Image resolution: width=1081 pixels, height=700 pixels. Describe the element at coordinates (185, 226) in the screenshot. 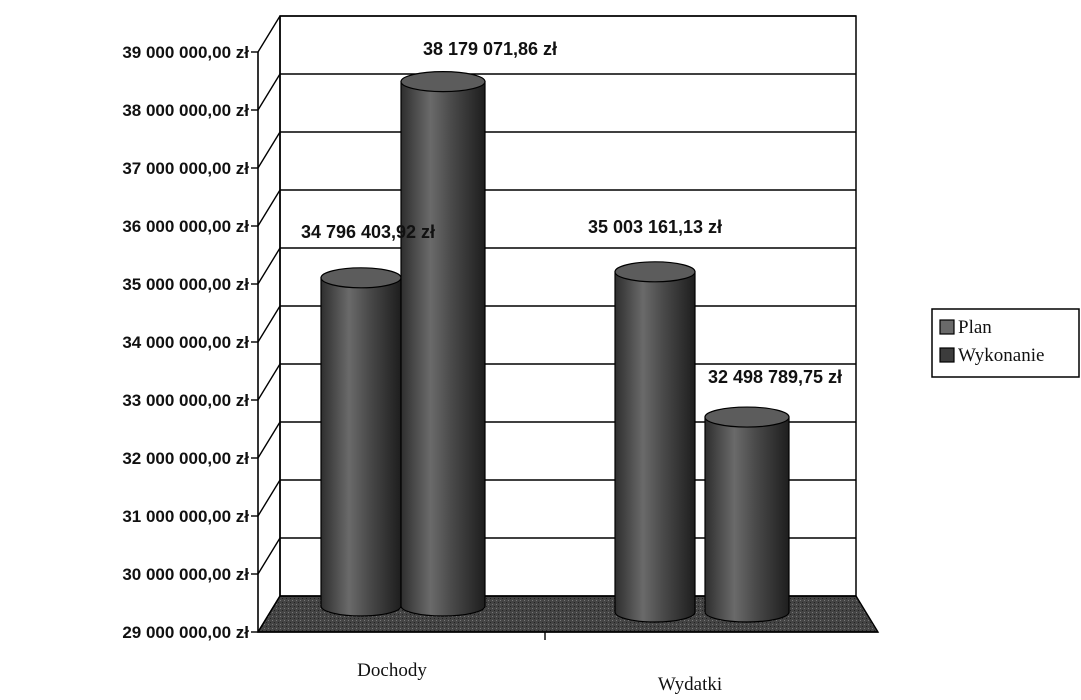

I see `y-tick-label: 36 000 000,00 zł` at that location.